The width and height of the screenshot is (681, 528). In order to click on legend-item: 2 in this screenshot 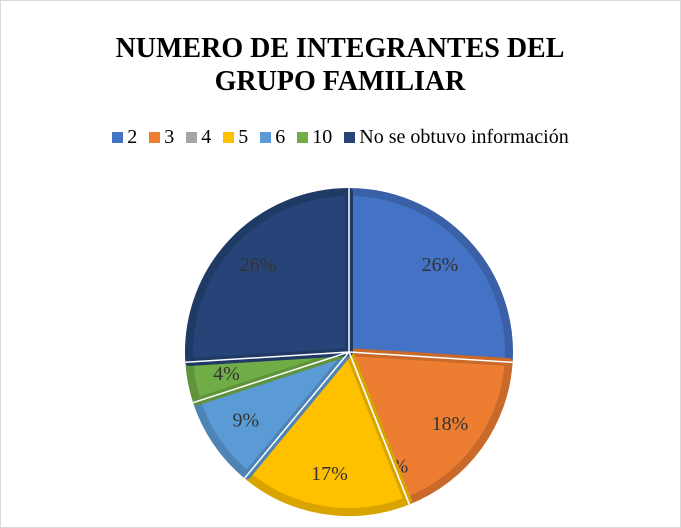, I will do `click(124, 137)`.